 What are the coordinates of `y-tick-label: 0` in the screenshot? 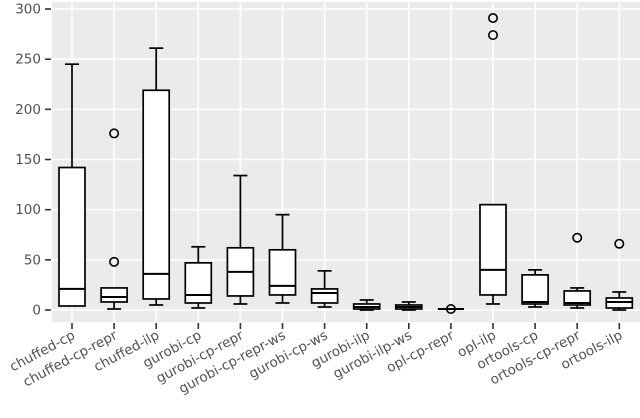 It's located at (36, 311).